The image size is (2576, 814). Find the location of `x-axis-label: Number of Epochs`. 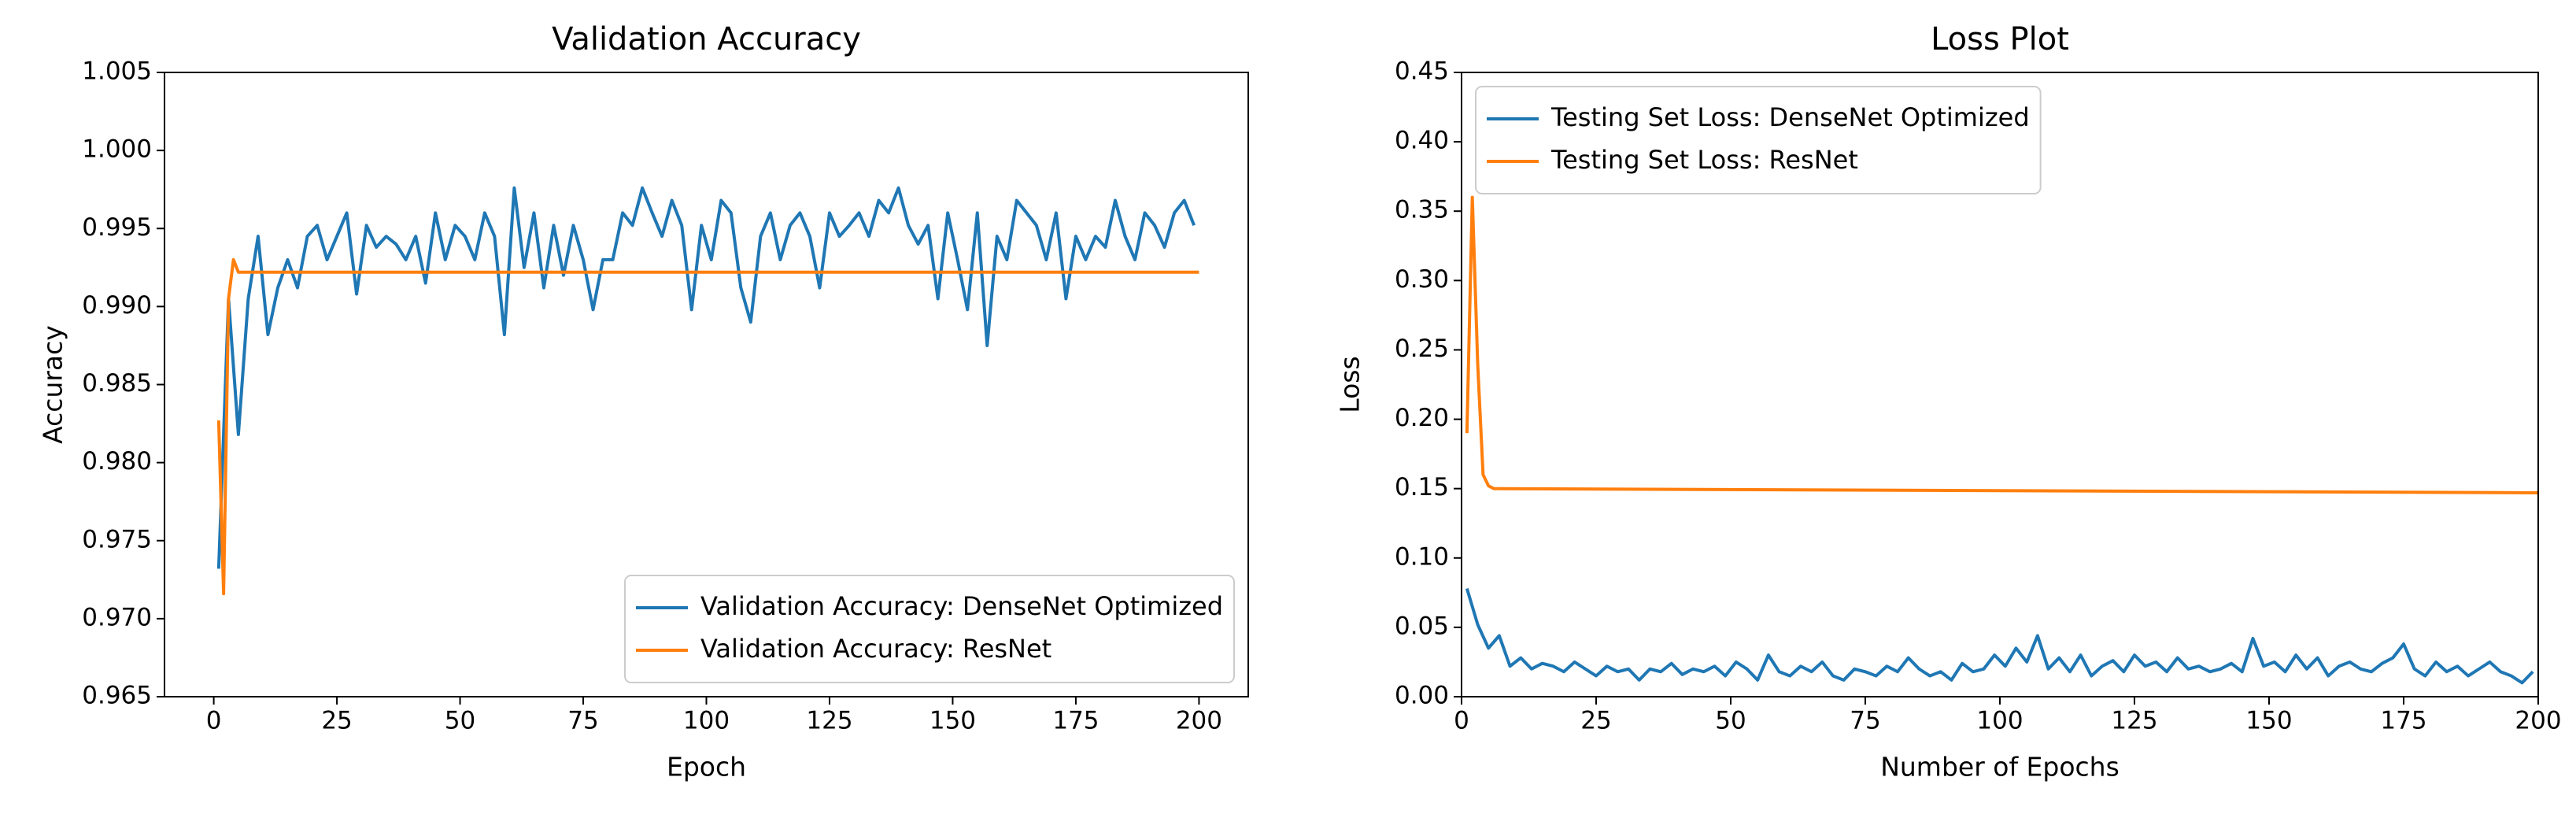

x-axis-label: Number of Epochs is located at coordinates (2000, 767).